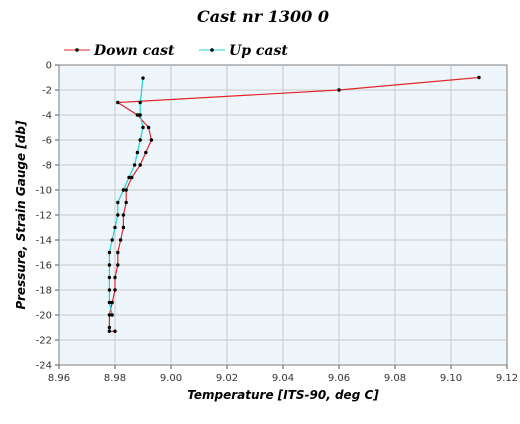 The width and height of the screenshot is (520, 424). What do you see at coordinates (44, 191) in the screenshot?
I see `y-tick-label: -10` at bounding box center [44, 191].